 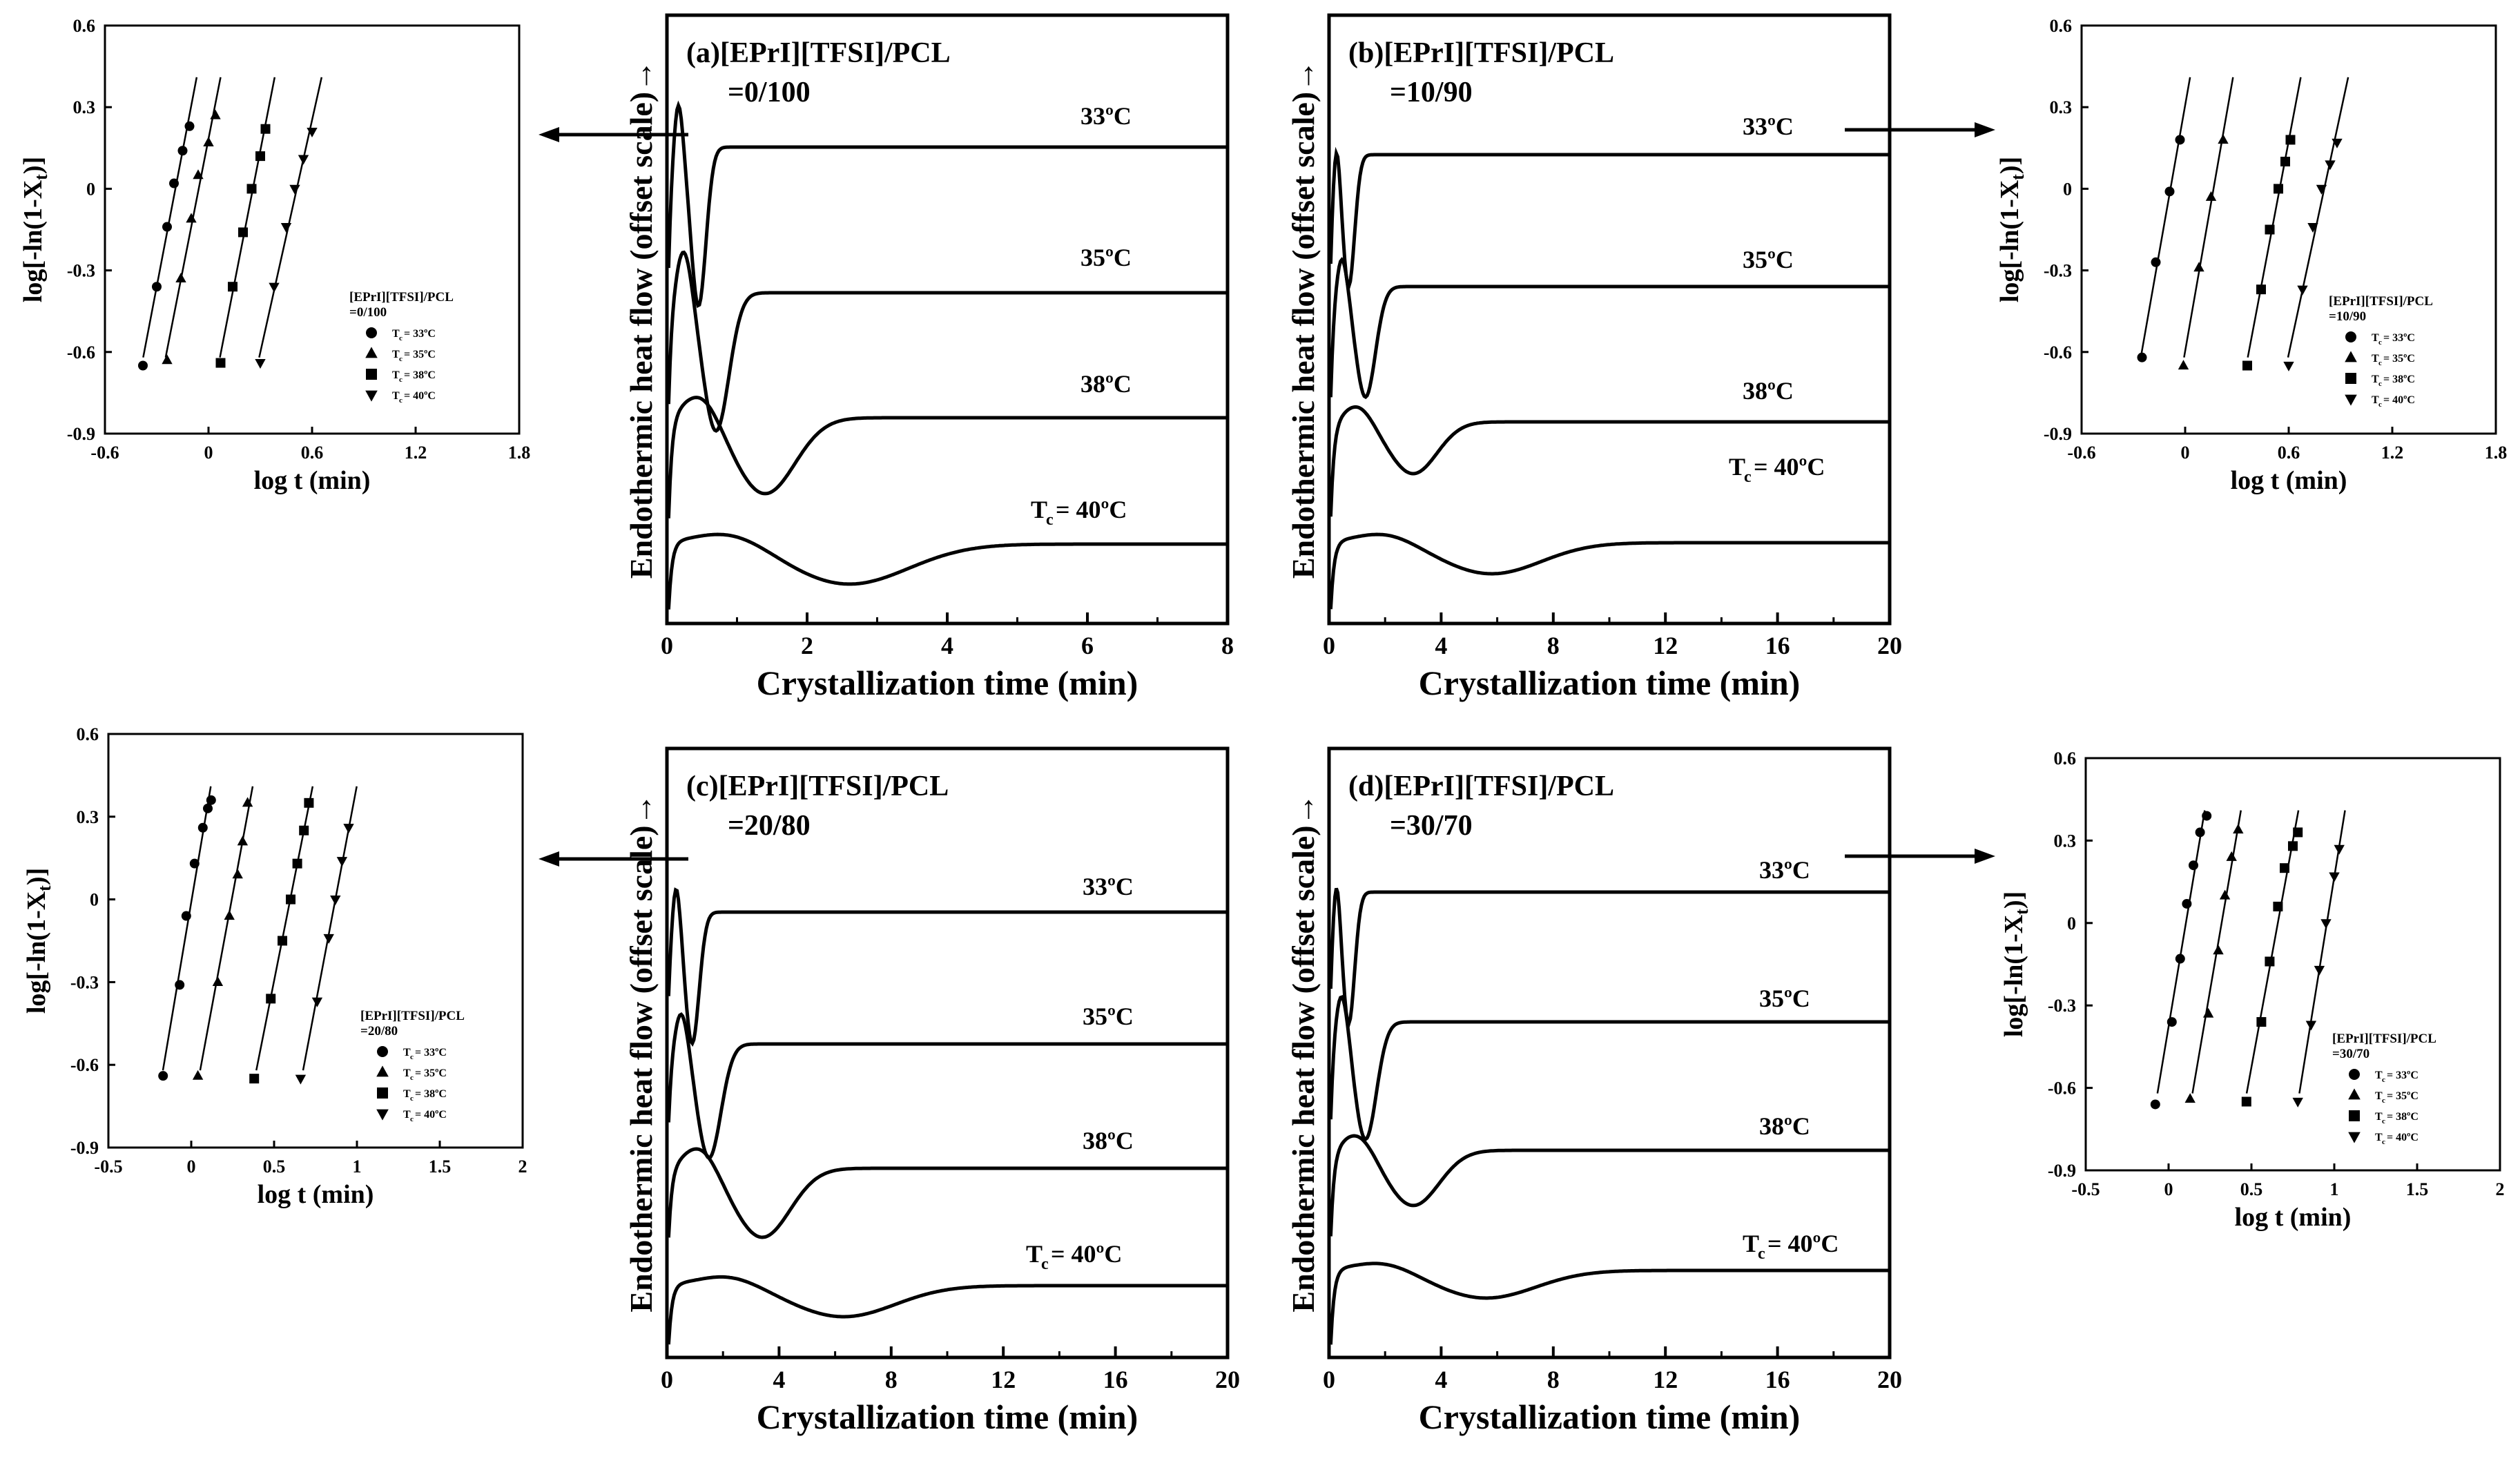 What do you see at coordinates (2399, 359) in the screenshot?
I see `legend-entry-label: = 35ºC` at bounding box center [2399, 359].